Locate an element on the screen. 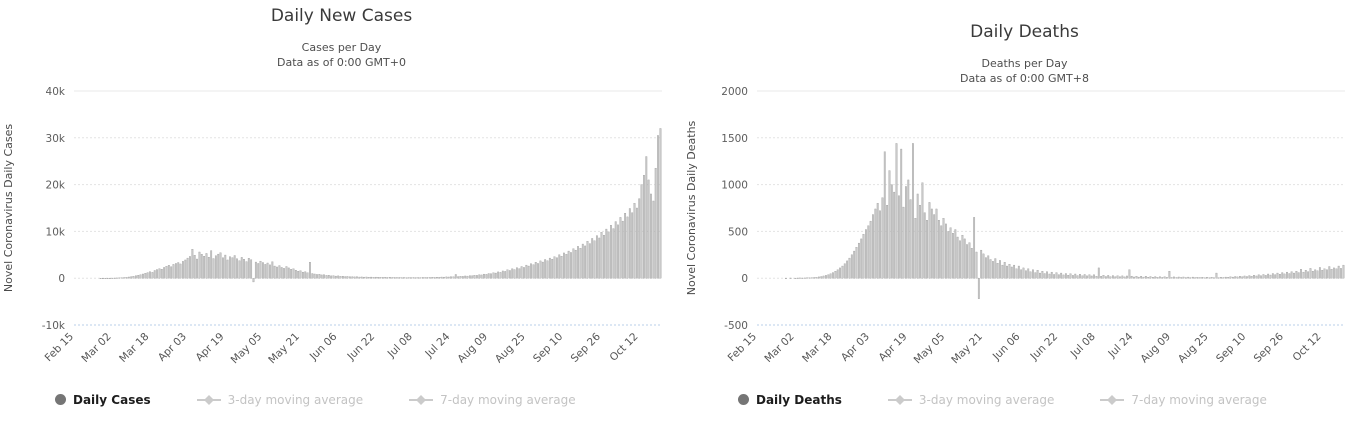  legend-item-7day-average: 7-day moving average is located at coordinates (1183, 400).